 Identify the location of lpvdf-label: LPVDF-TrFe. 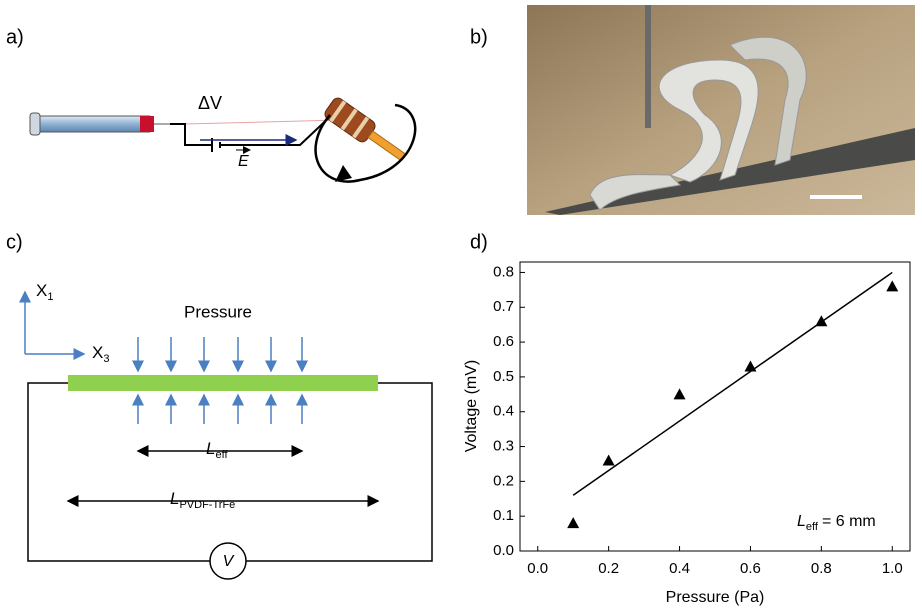
(202, 499).